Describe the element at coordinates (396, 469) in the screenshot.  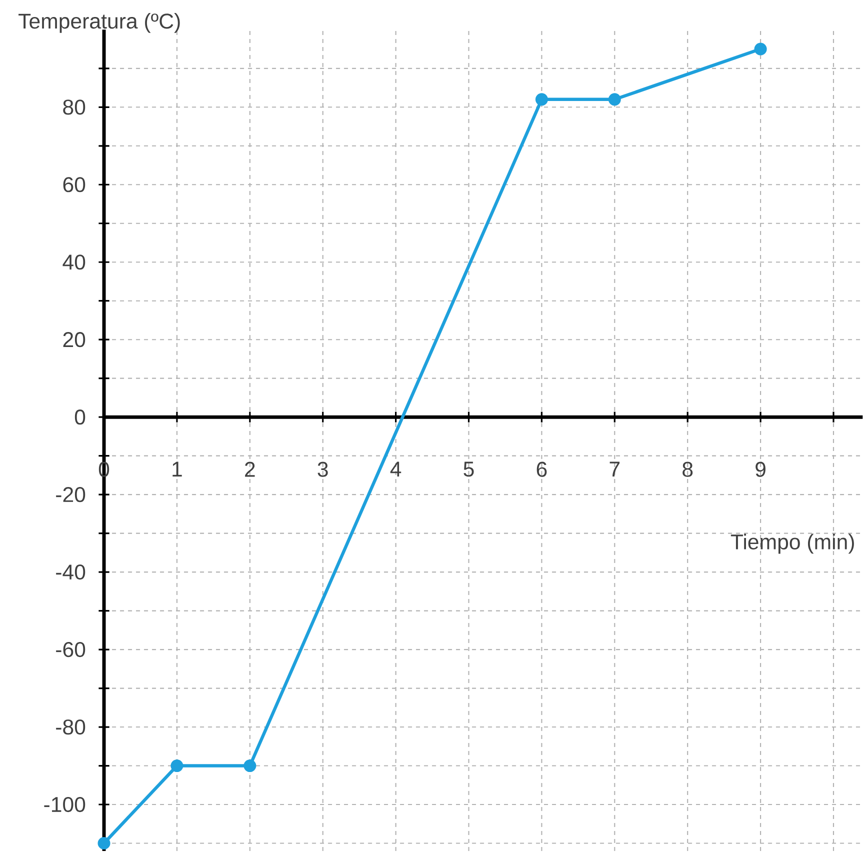
I see `x-tick-label: 4` at that location.